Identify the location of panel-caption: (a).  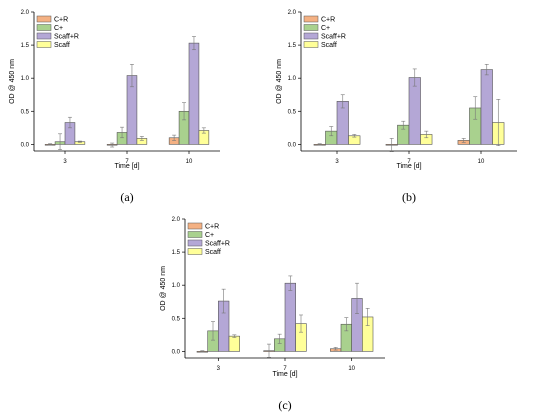
(126, 197).